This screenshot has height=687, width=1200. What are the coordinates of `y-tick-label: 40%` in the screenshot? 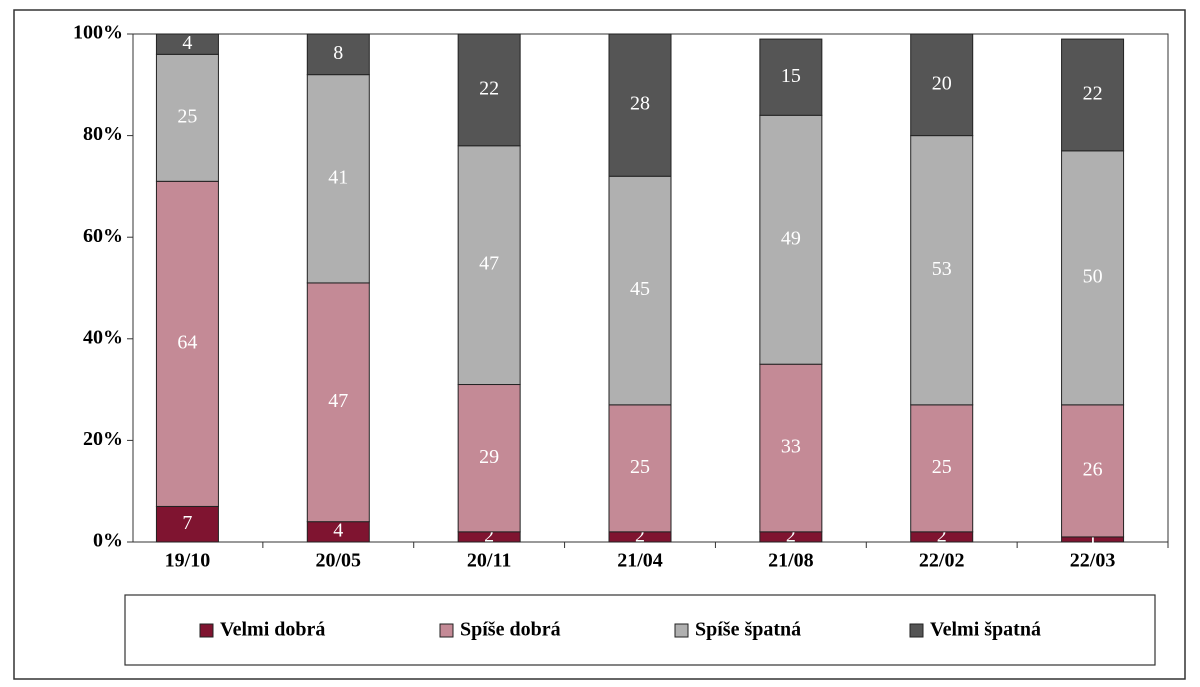 It's located at (103, 337).